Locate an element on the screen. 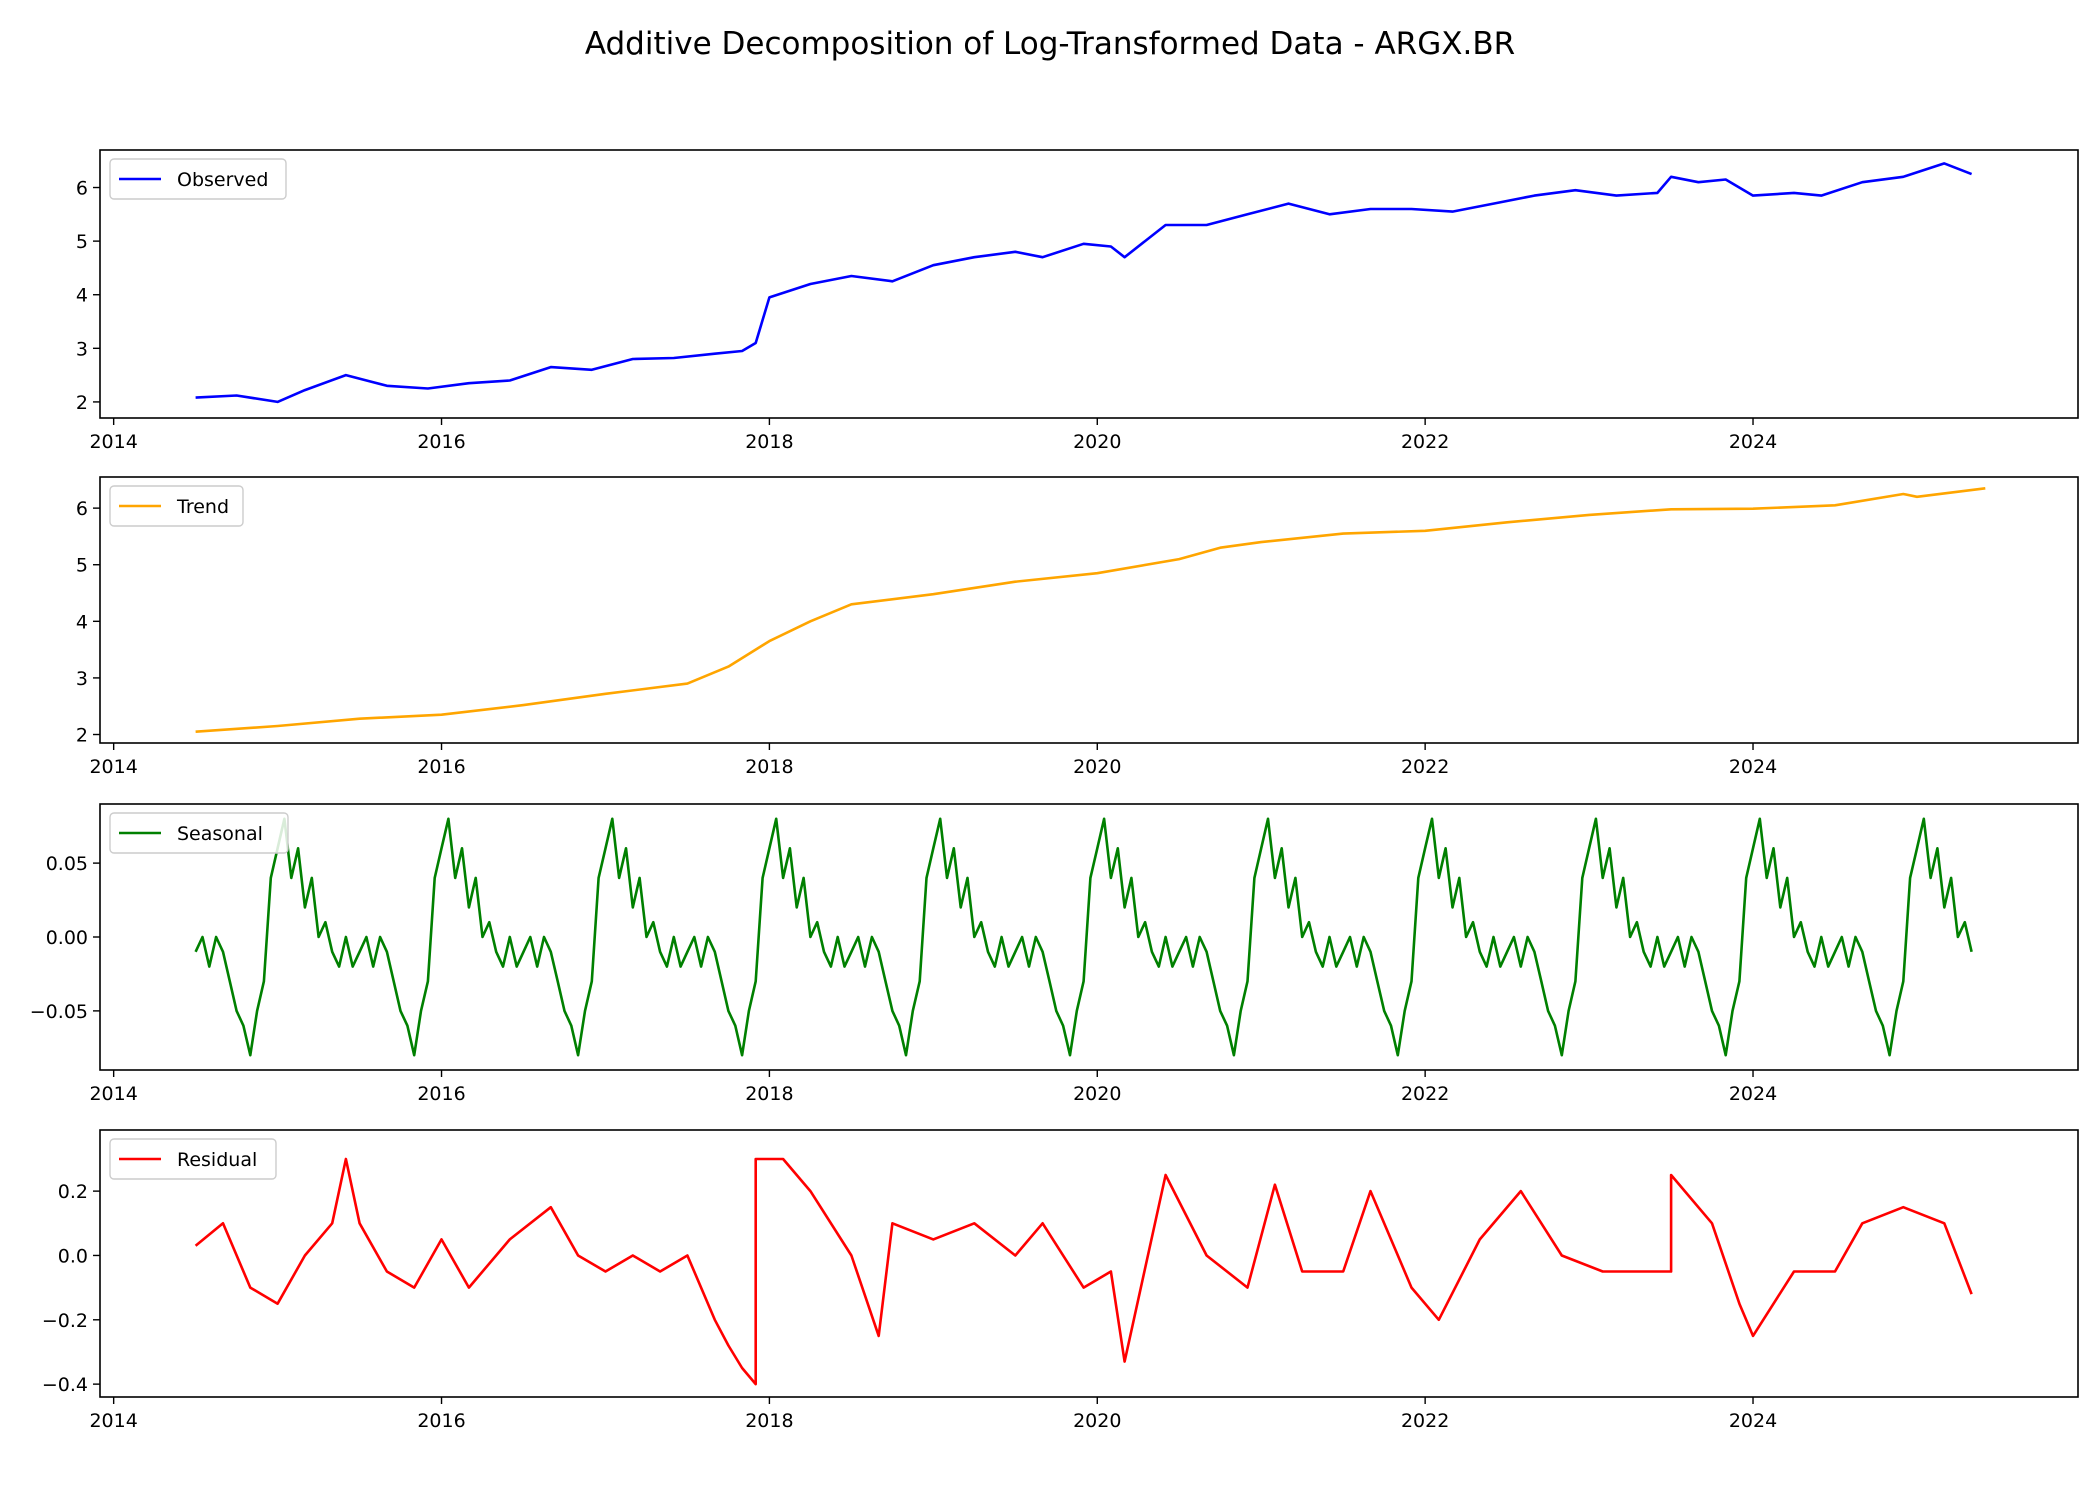 The width and height of the screenshot is (2100, 1500). y-tick-label: 0.00 is located at coordinates (67, 938).